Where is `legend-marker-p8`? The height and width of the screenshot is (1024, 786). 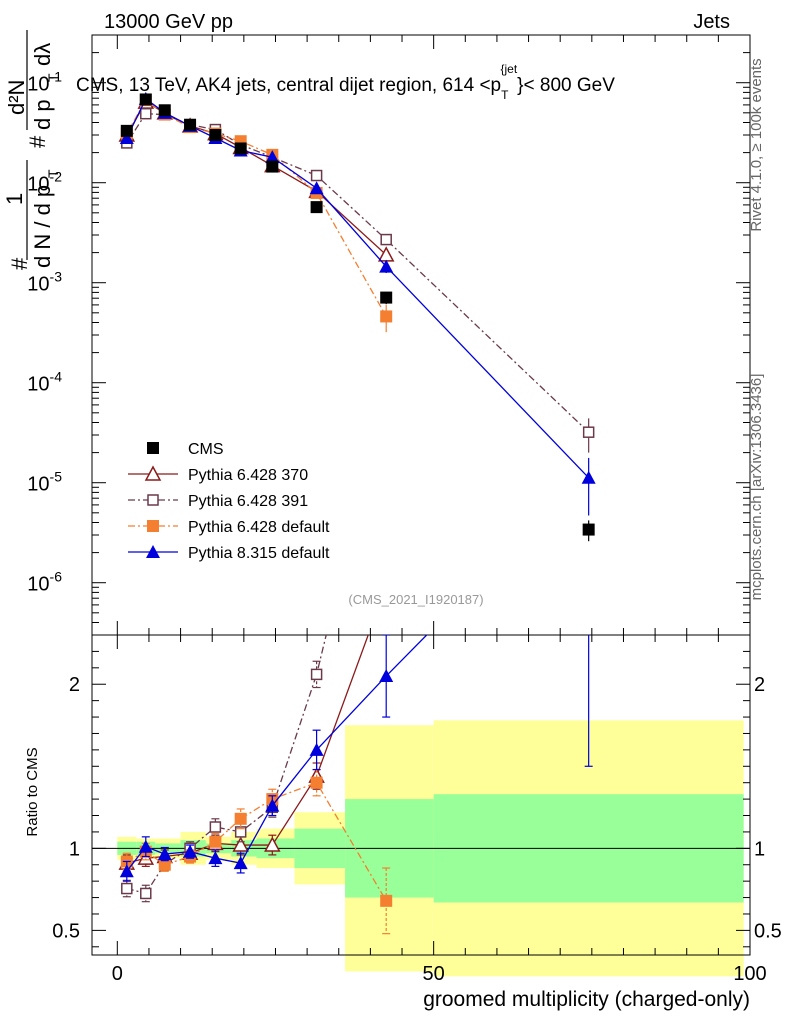 legend-marker-p8 is located at coordinates (153, 551).